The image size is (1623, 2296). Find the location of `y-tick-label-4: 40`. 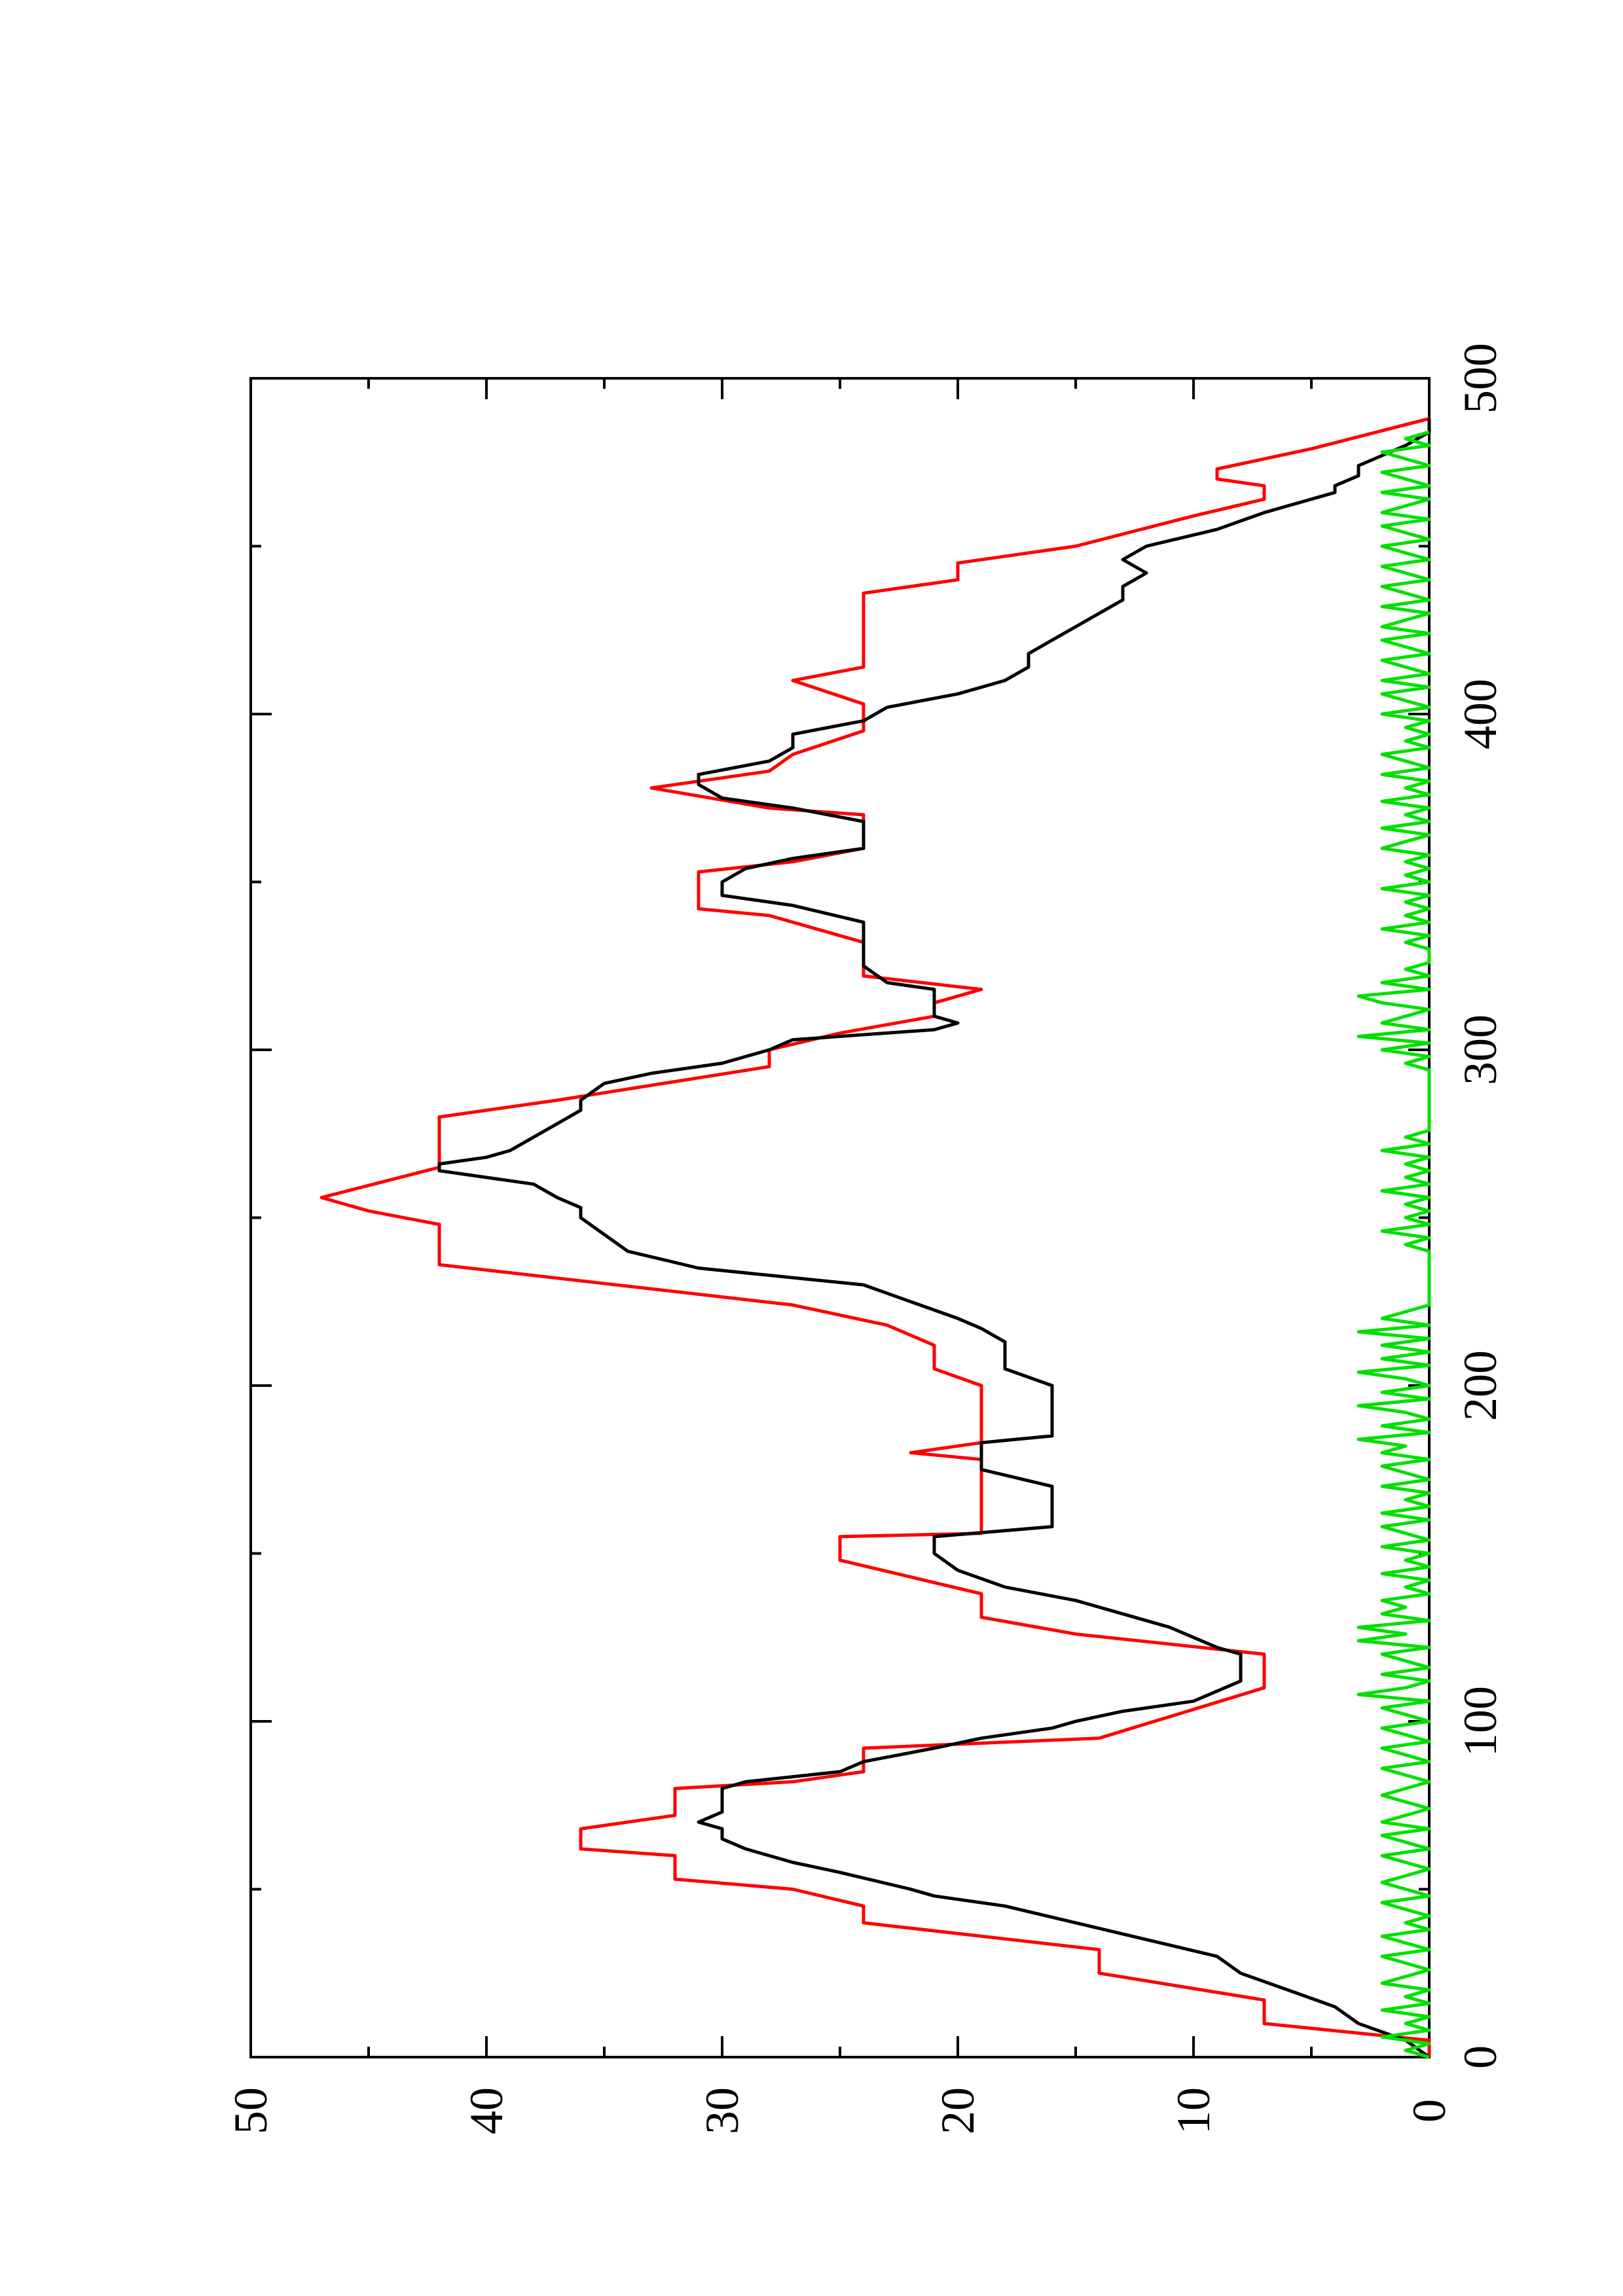

y-tick-label-4: 40 is located at coordinates (486, 2110).